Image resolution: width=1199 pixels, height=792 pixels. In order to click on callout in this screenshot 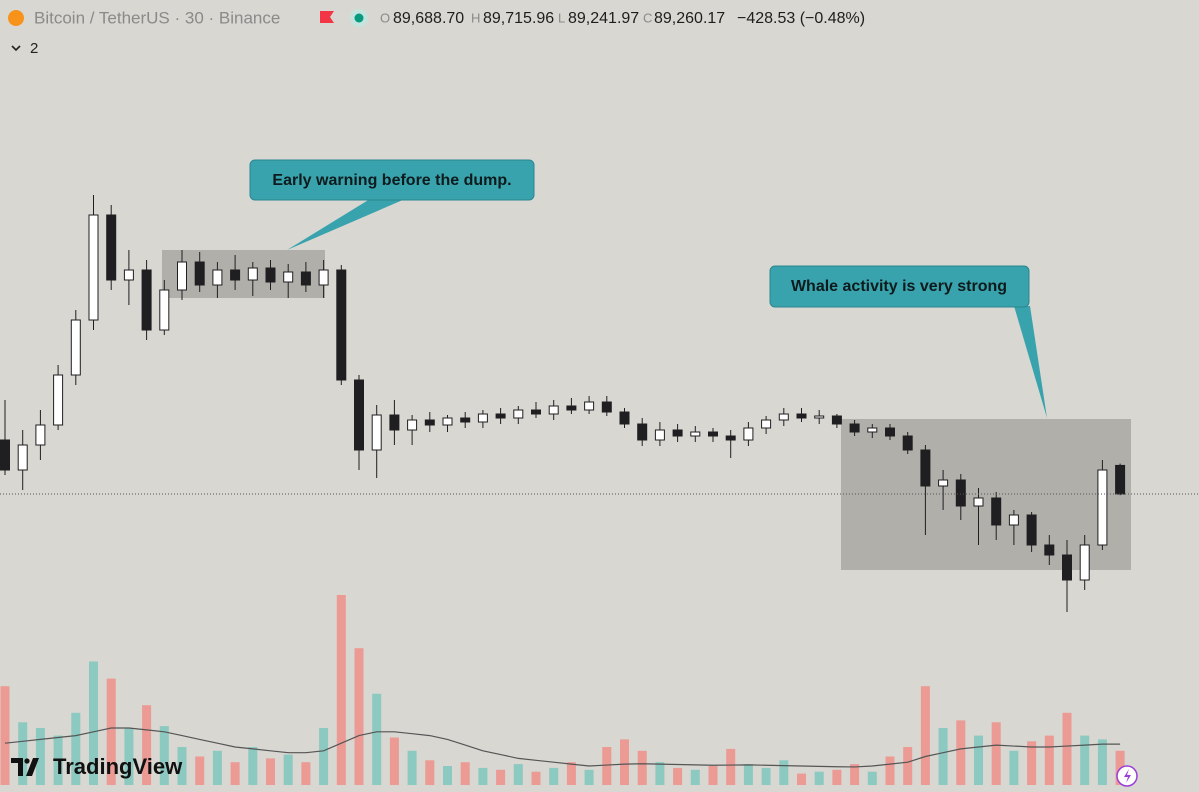, I will do `click(899, 286)`.